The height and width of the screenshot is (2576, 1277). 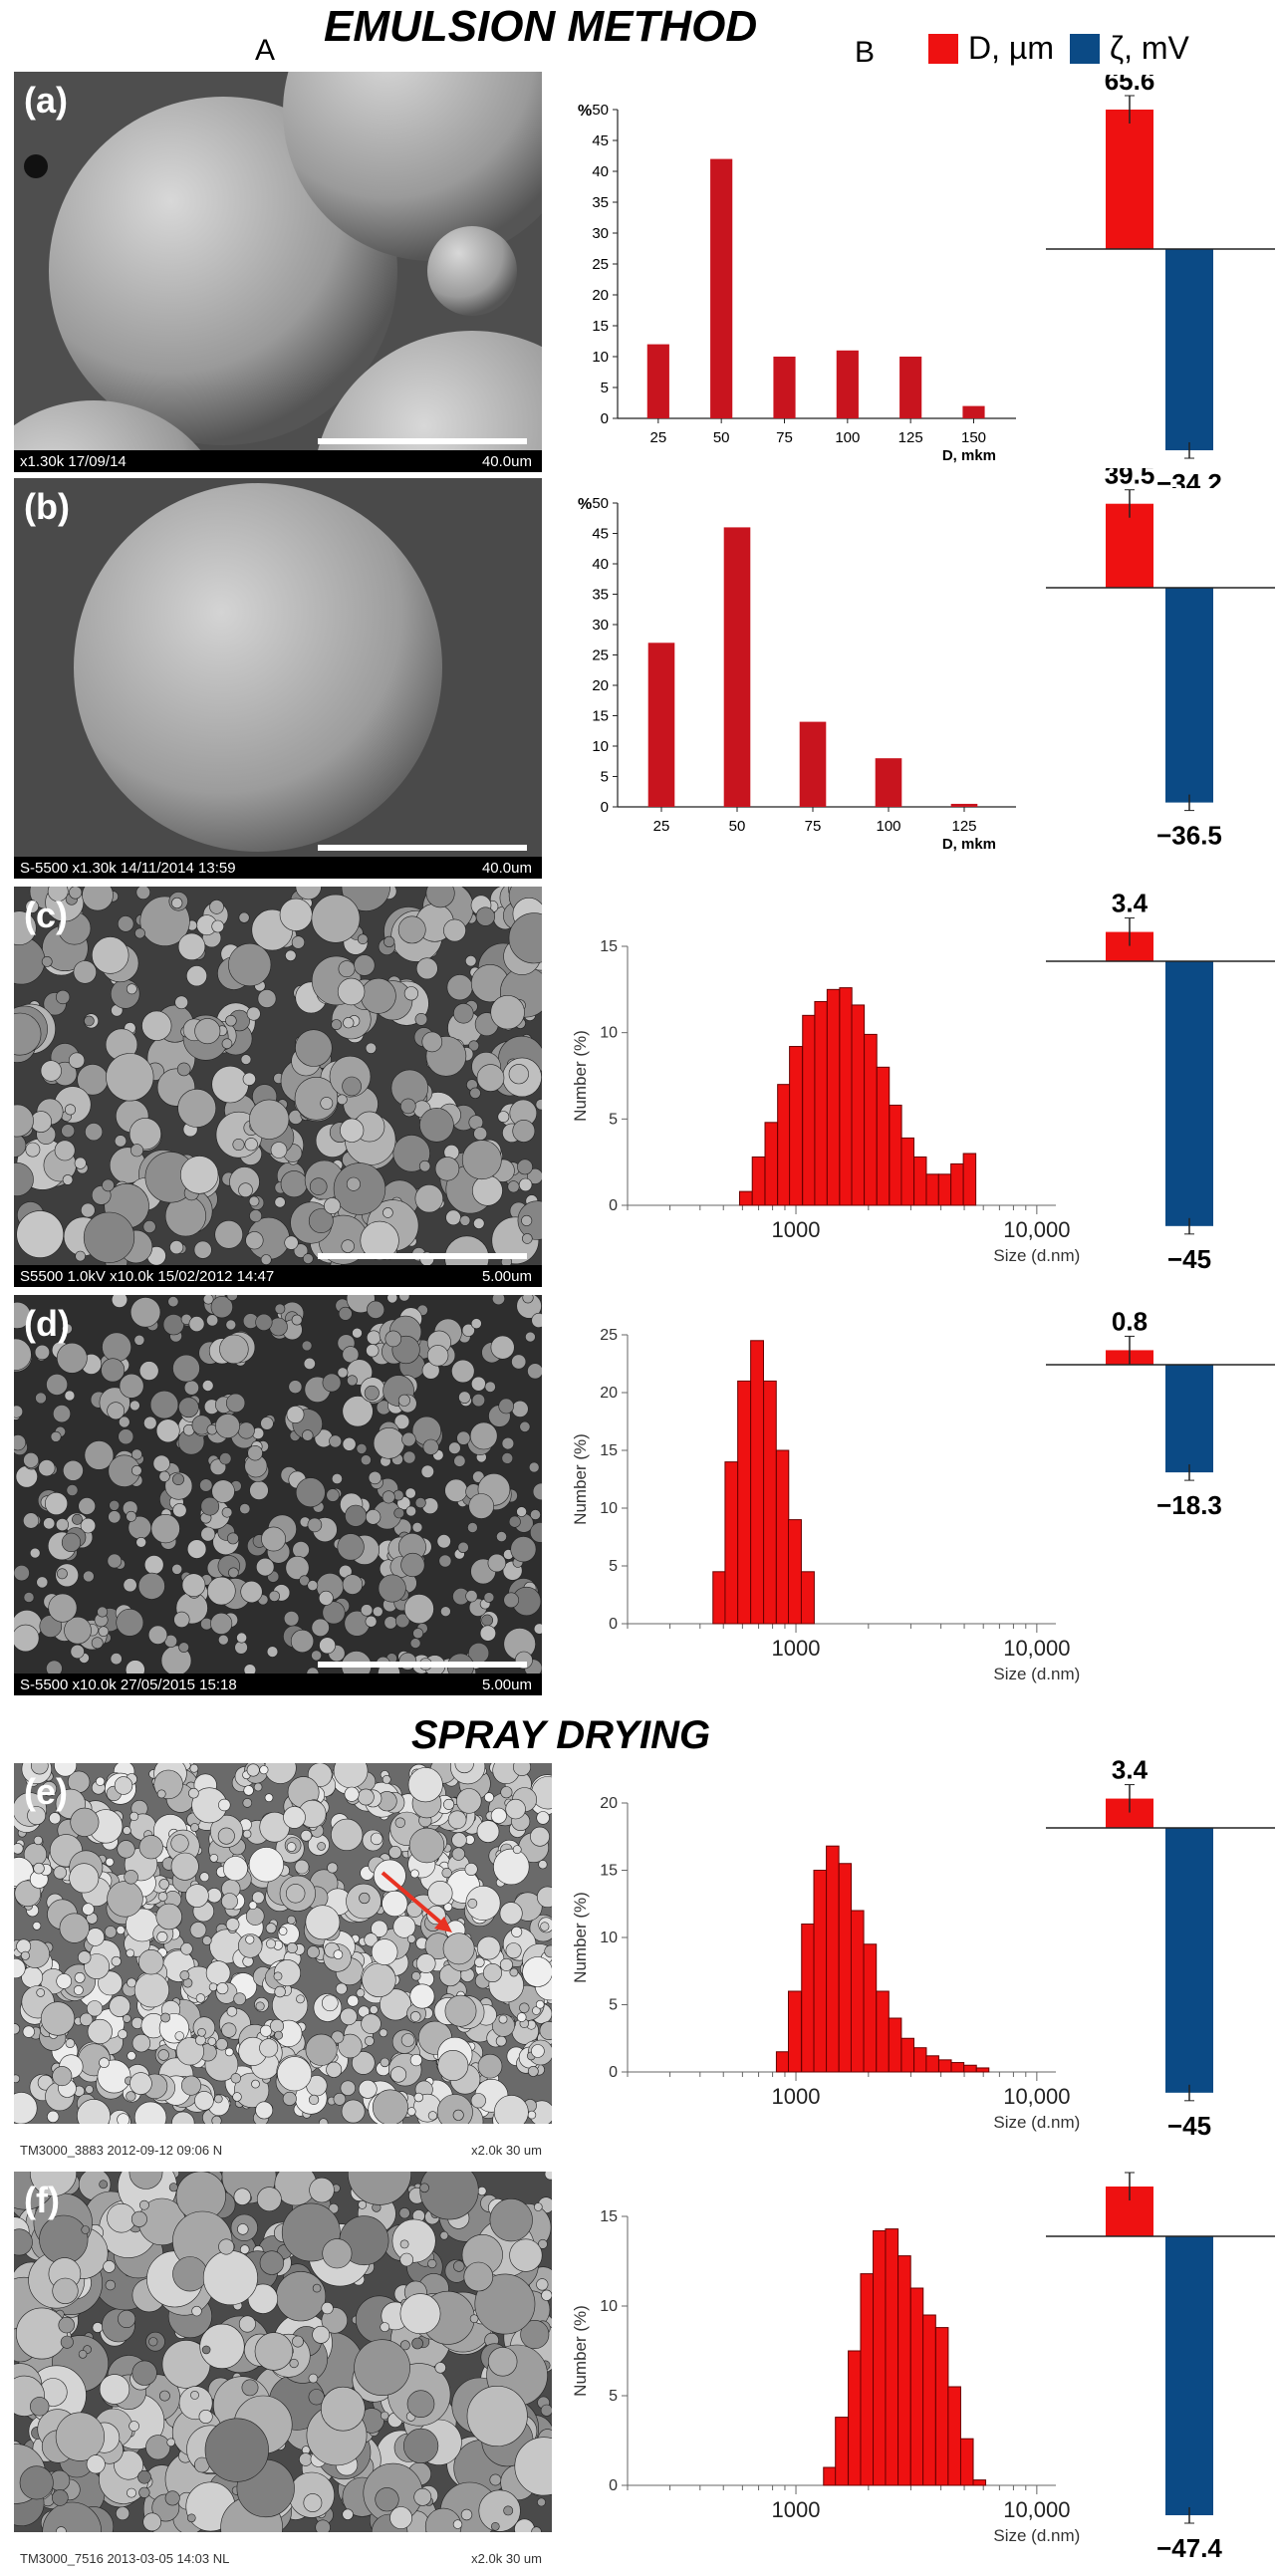 I want to click on column-a-header: A, so click(x=265, y=50).